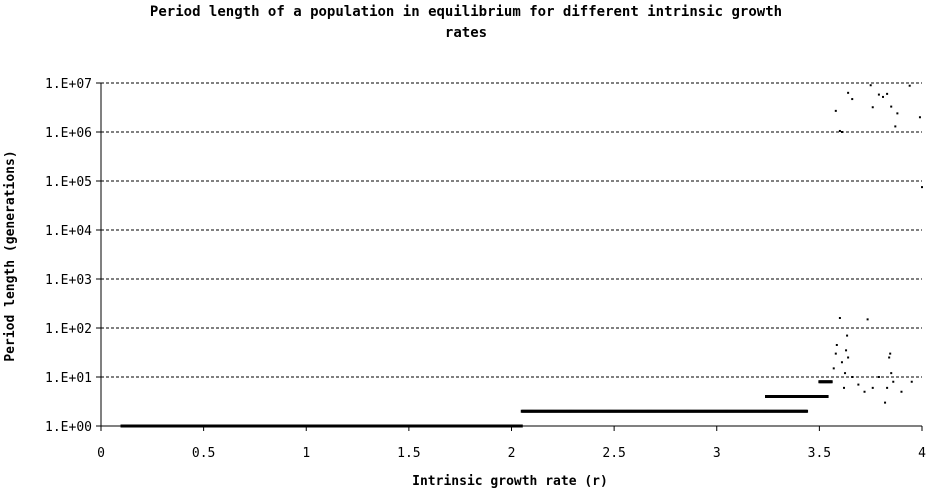  What do you see at coordinates (68, 427) in the screenshot?
I see `y-tick-label: 1.E+00` at bounding box center [68, 427].